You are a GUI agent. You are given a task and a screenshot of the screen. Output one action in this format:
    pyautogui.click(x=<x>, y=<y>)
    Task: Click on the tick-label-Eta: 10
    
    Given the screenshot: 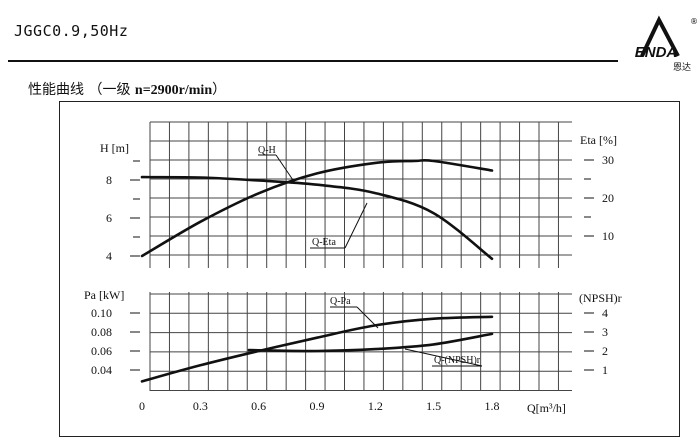 What is the action you would take?
    pyautogui.click(x=608, y=236)
    